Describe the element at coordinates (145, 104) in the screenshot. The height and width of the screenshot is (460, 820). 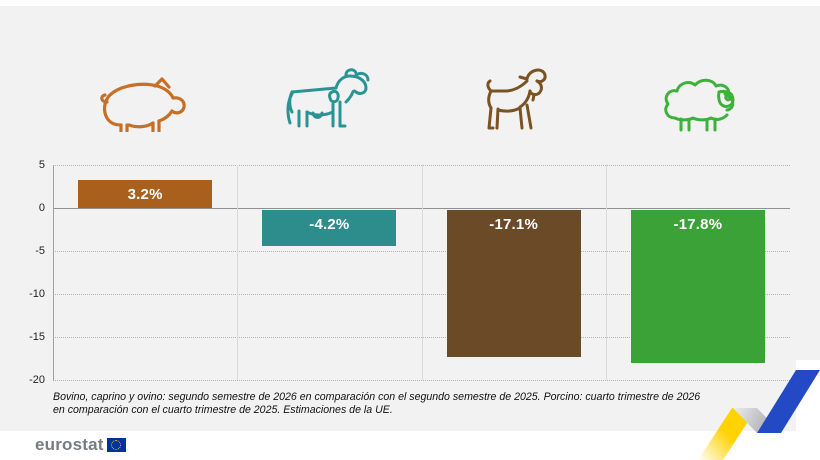
I see `pig-icon` at that location.